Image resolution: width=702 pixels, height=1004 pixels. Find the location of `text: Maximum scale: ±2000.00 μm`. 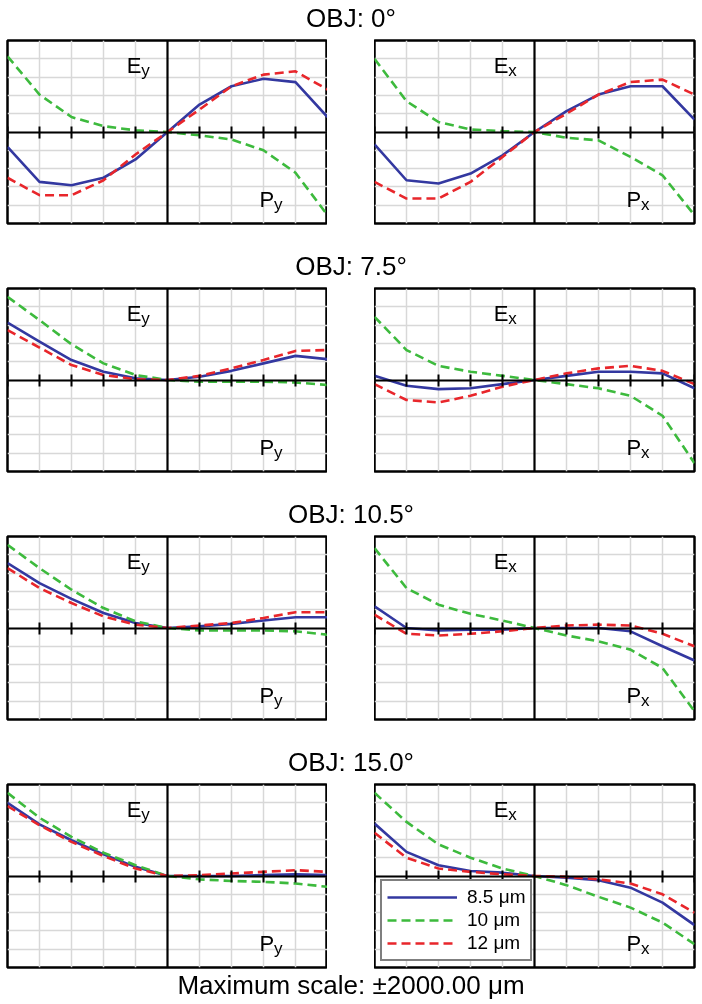

text: Maximum scale: ±2000.00 μm is located at coordinates (351, 985).